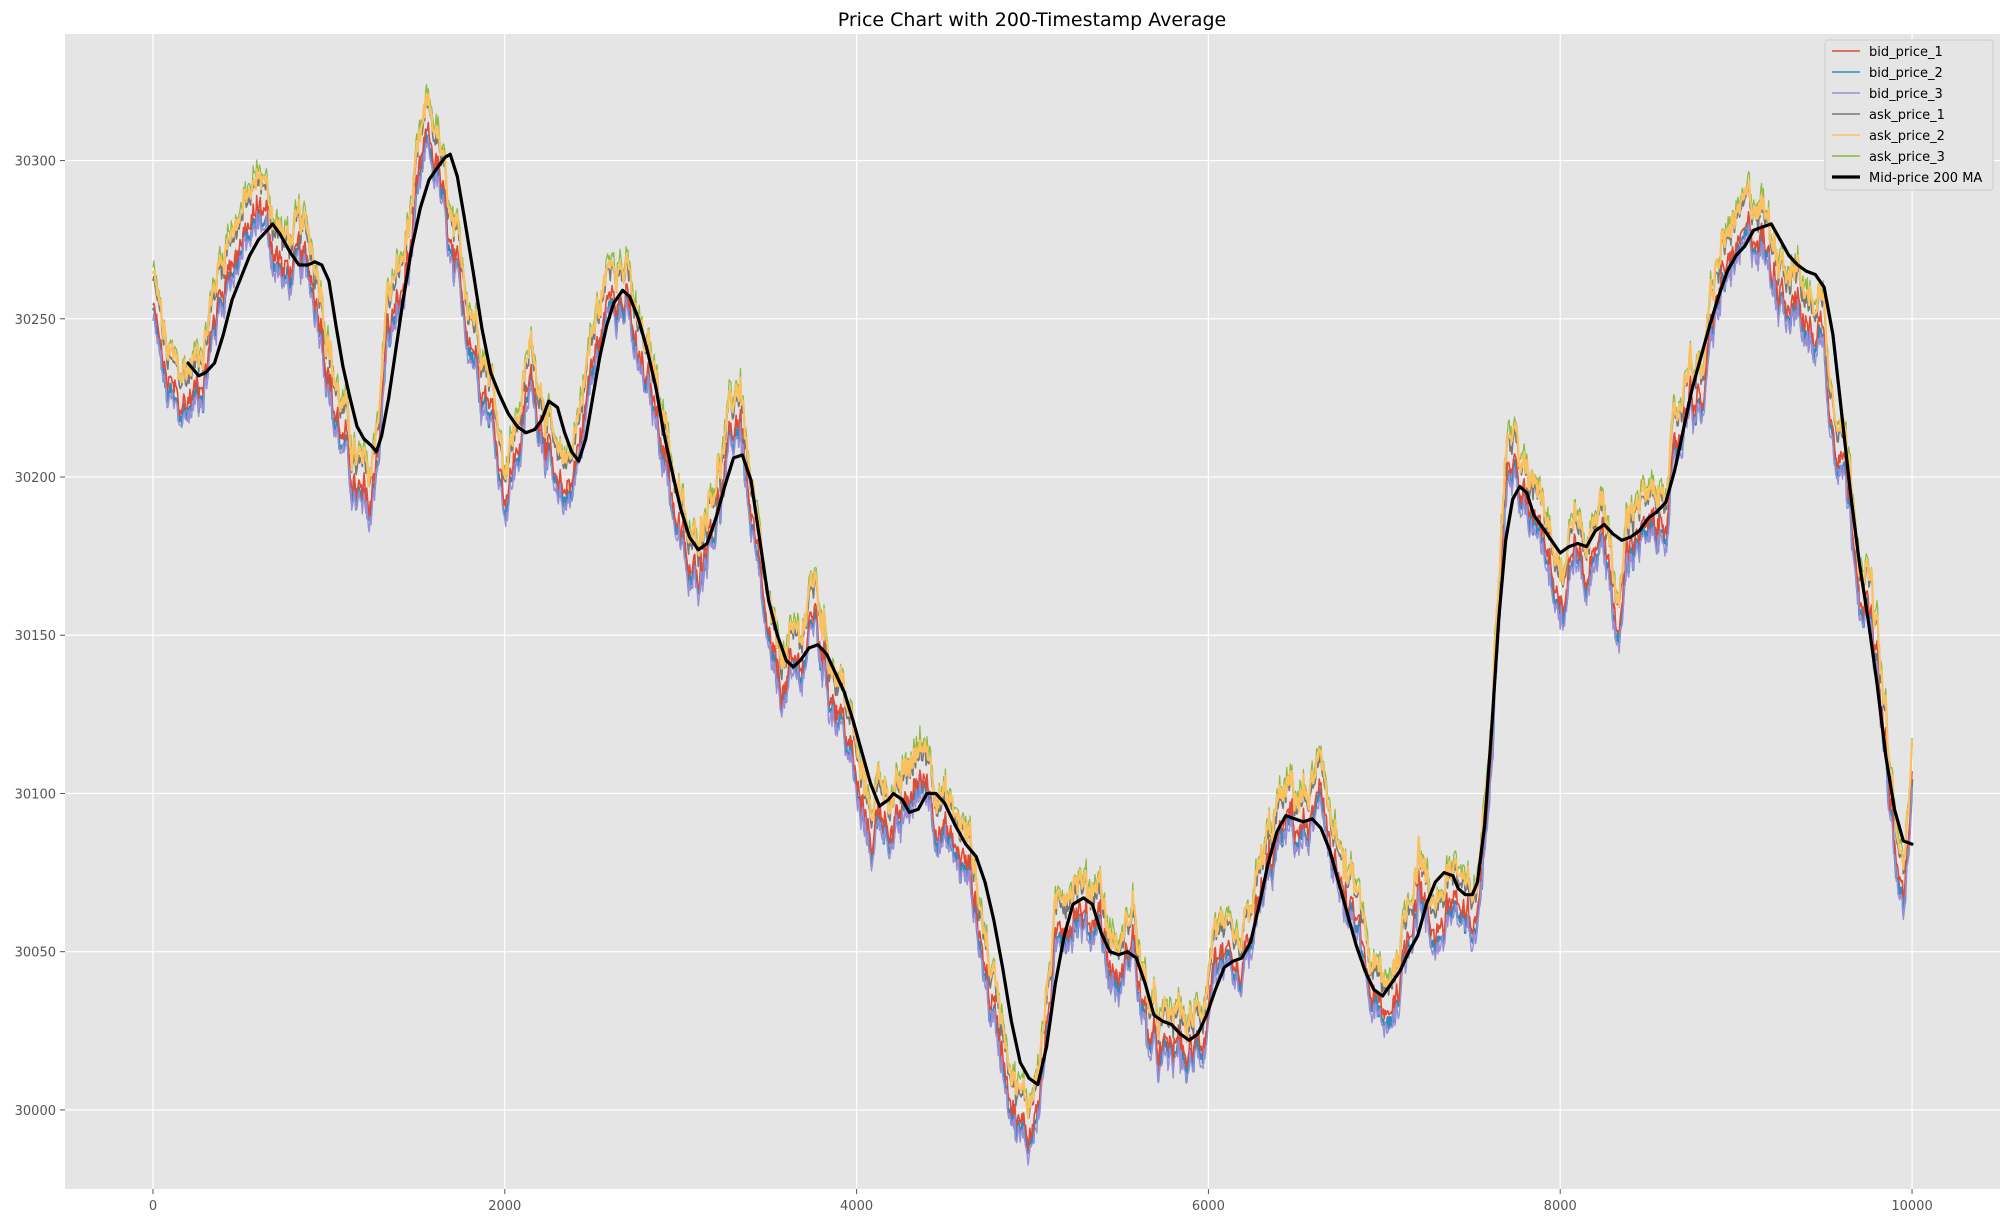 The image size is (2011, 1226). What do you see at coordinates (1906, 73) in the screenshot?
I see `legend-label: bid_price_2` at bounding box center [1906, 73].